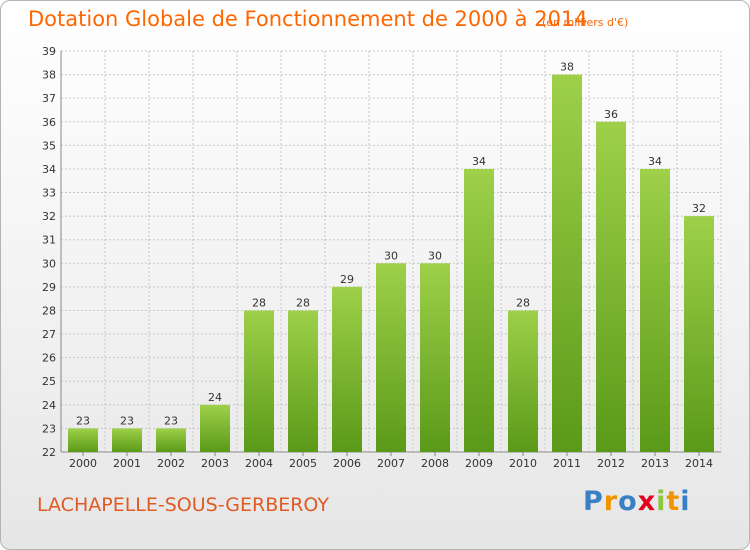 The image size is (750, 550). Describe the element at coordinates (523, 302) in the screenshot. I see `value-label-2010: 28` at that location.